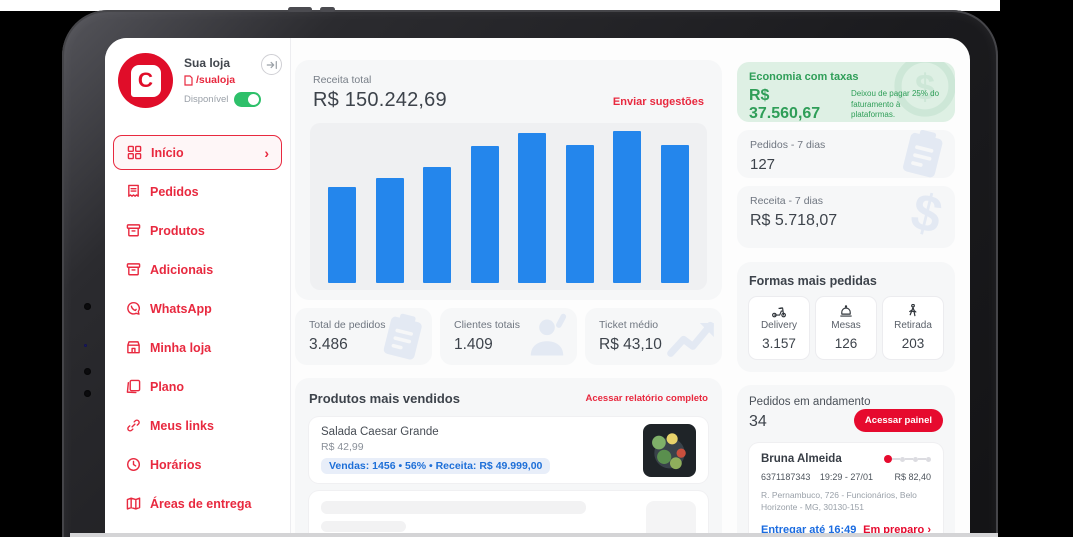 This screenshot has width=1073, height=537. Describe the element at coordinates (209, 80) in the screenshot. I see `store-handle-link: /sualoja` at that location.